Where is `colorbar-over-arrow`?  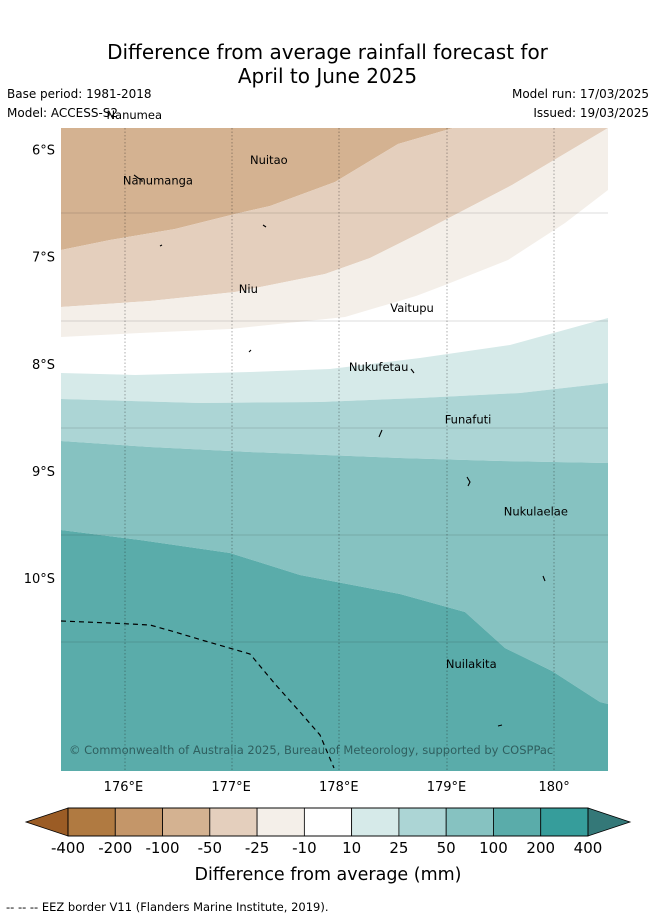
colorbar-over-arrow is located at coordinates (609, 822).